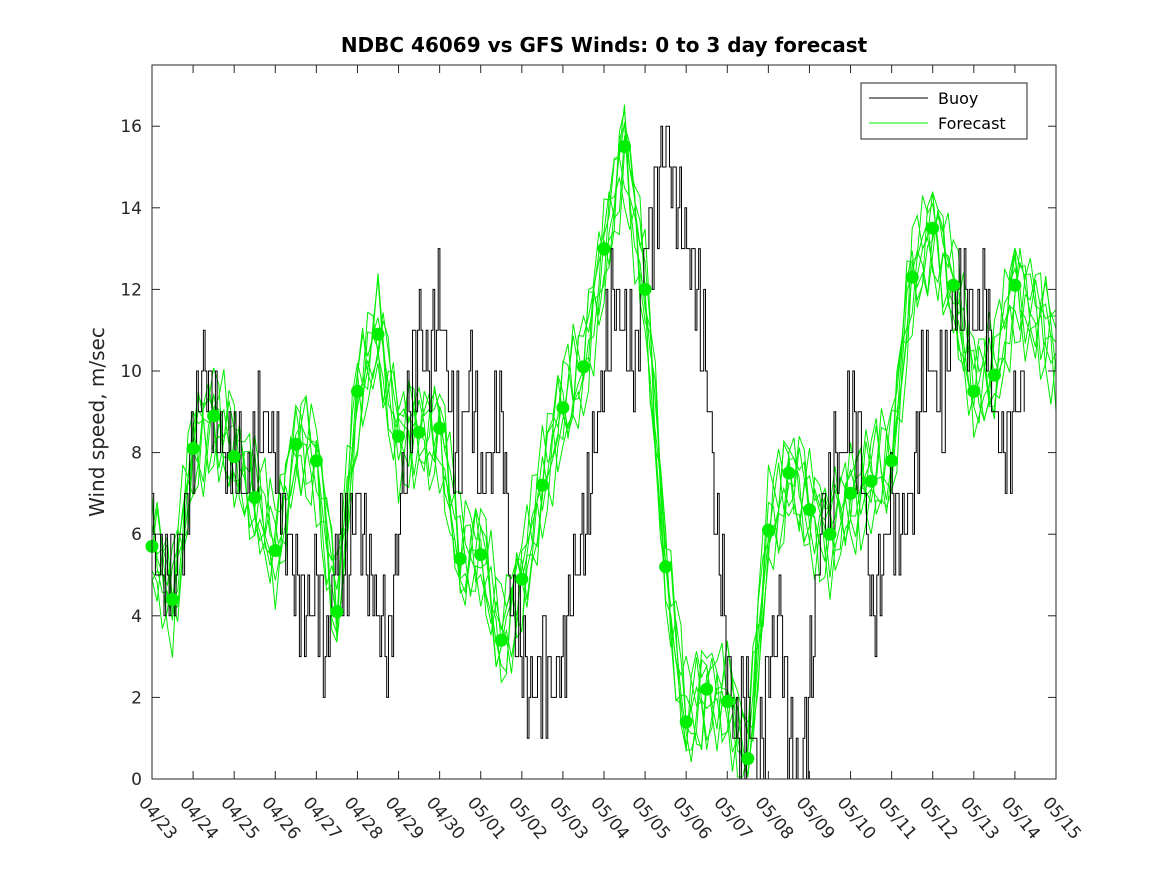 This screenshot has height=875, width=1167. What do you see at coordinates (97, 422) in the screenshot?
I see `y-axis-label: Wind speed, m/sec` at bounding box center [97, 422].